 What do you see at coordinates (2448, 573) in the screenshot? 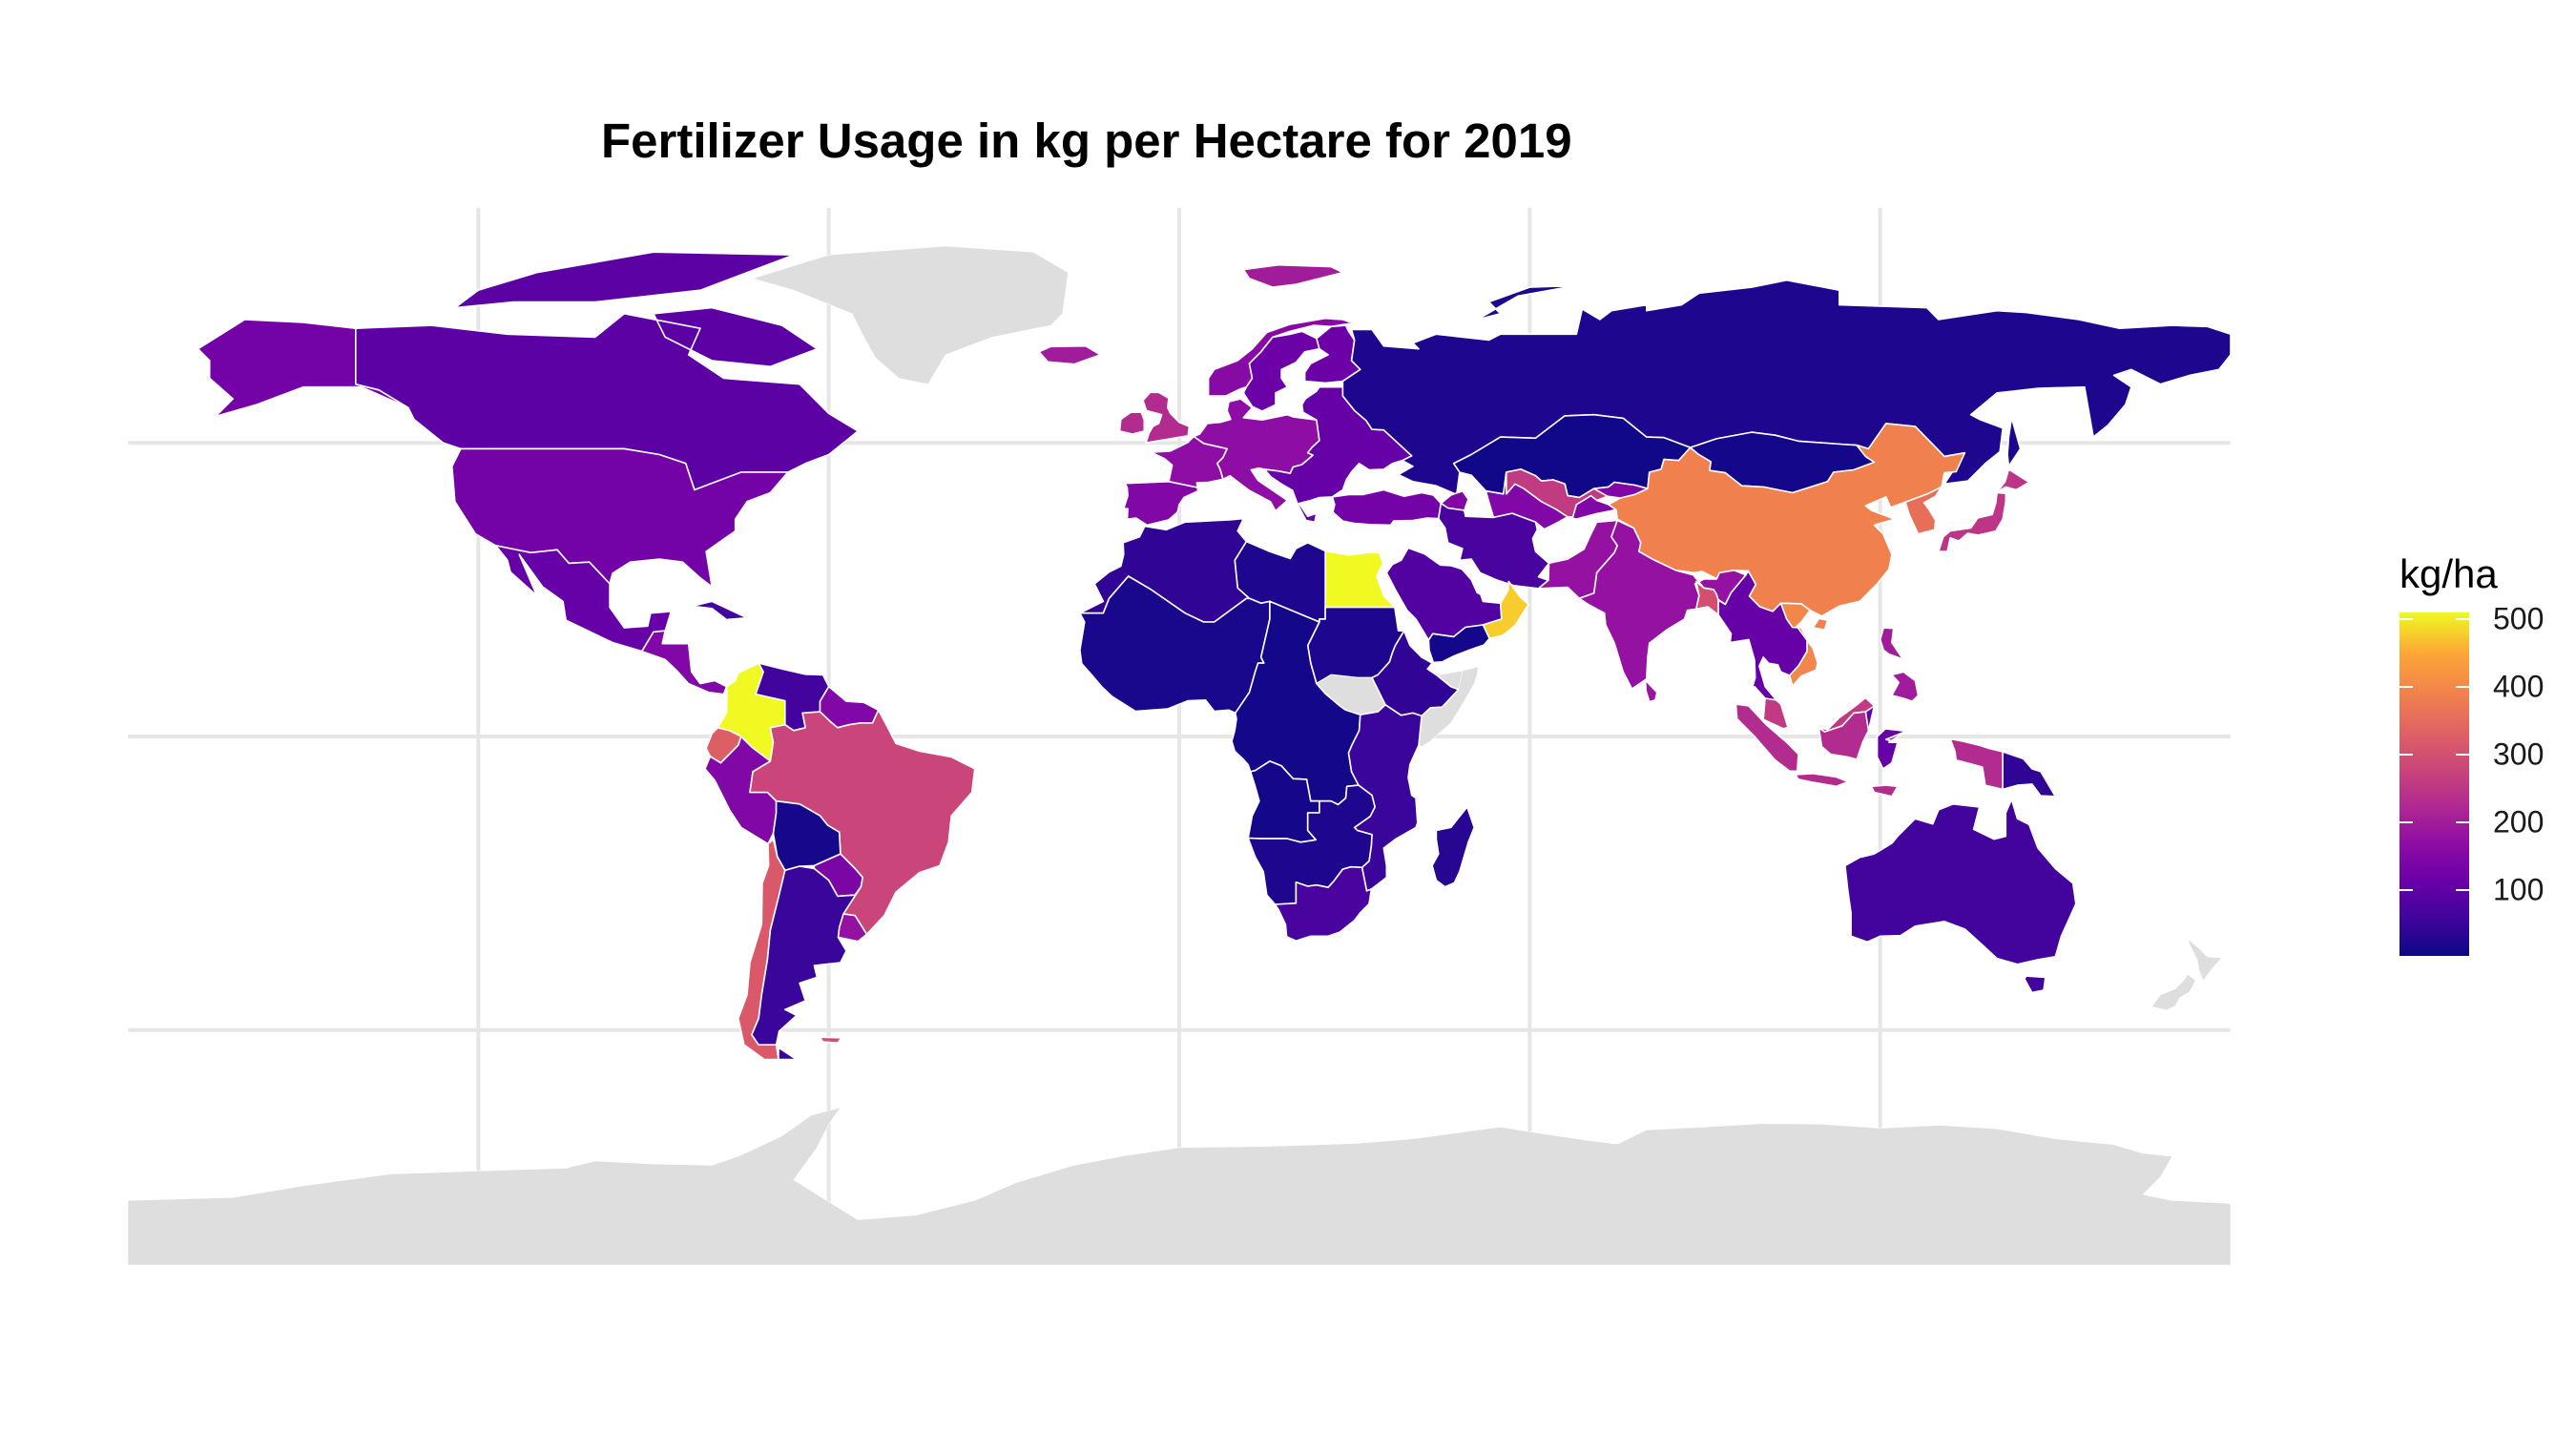
I see `legend-title: kg/ha` at bounding box center [2448, 573].